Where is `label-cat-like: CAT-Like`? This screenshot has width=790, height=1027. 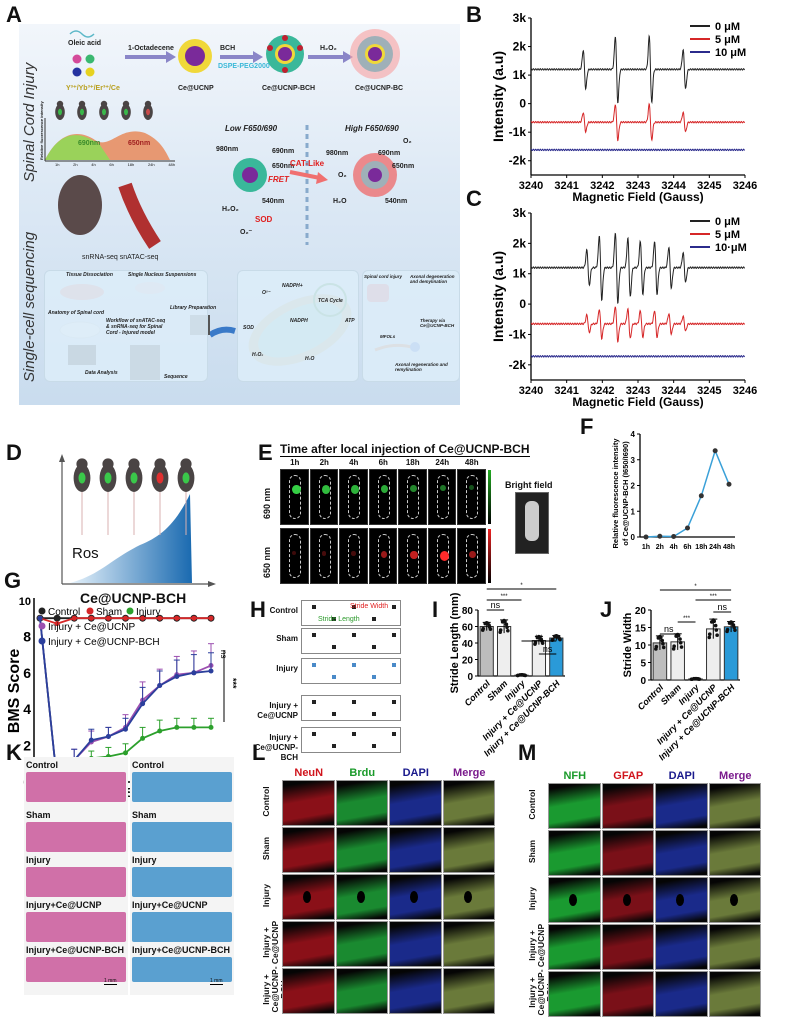
label-cat-like: CAT-Like is located at coordinates (307, 163).